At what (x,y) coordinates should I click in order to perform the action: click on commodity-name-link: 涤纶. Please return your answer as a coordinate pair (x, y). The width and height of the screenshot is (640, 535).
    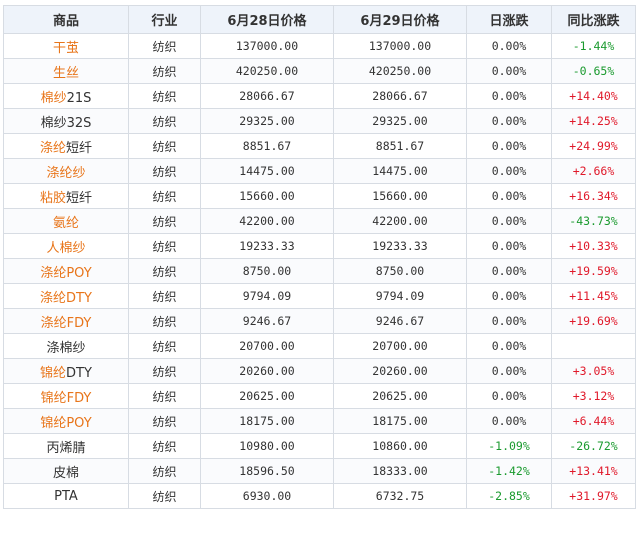
    Looking at the image, I should click on (52, 148).